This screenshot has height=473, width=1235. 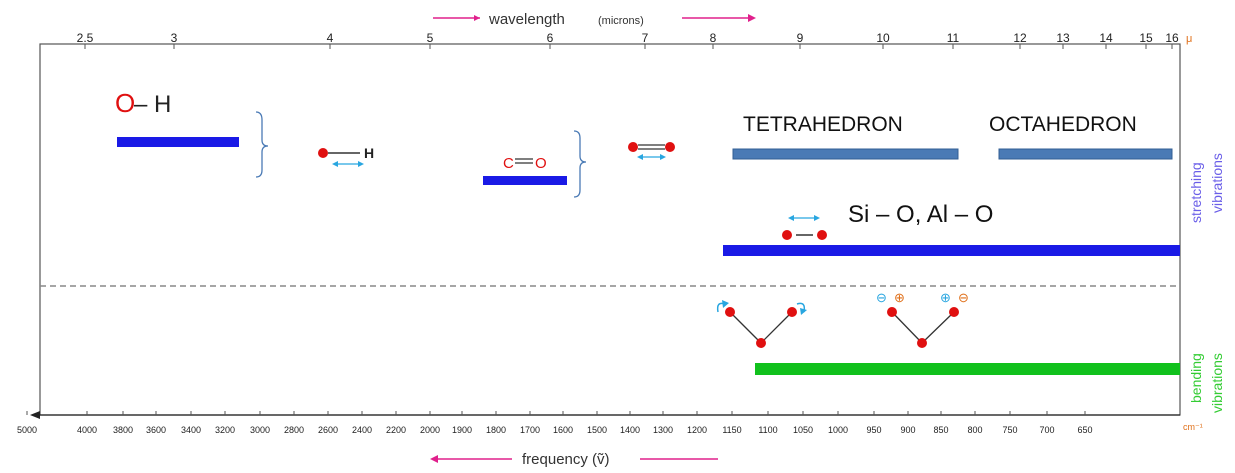 I want to click on frequency-tick-label: 1400, so click(x=630, y=430).